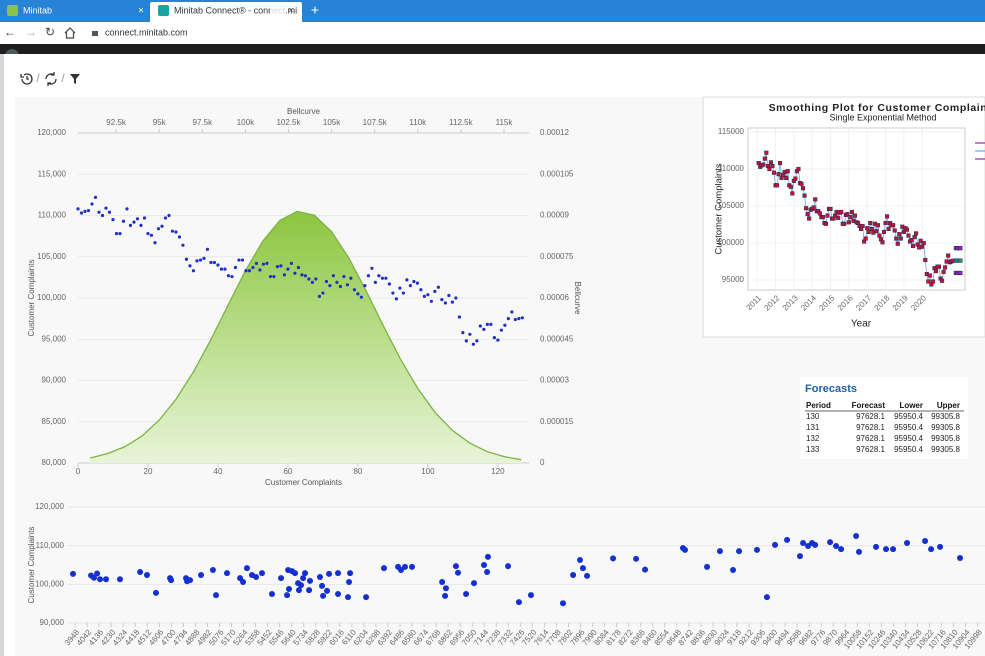 This screenshot has height=656, width=985. I want to click on table-cell: 99305.8, so click(945, 416).